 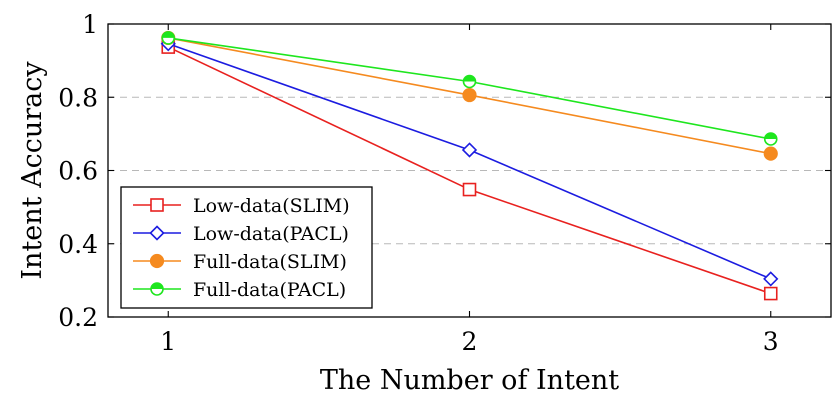 I want to click on legend-label-1: Low-data(PACL), so click(x=271, y=234).